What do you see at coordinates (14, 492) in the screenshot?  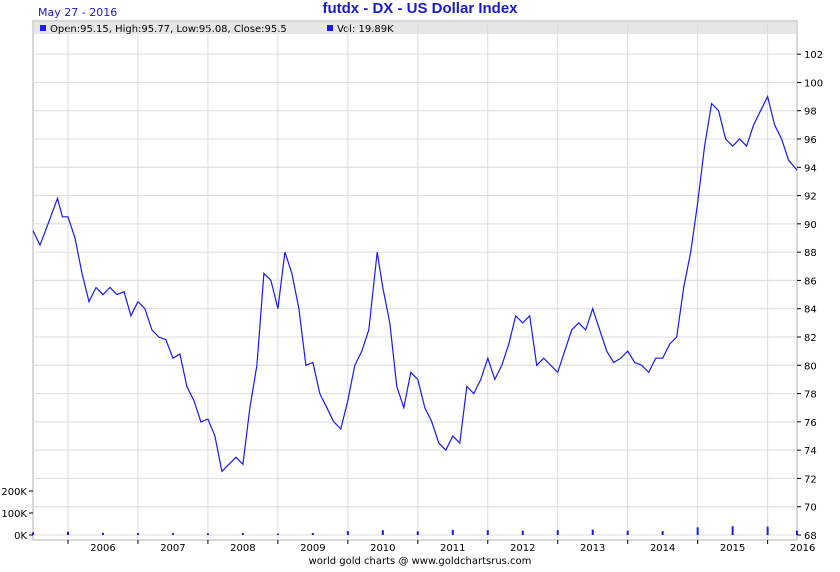 I see `volume-tick-label: 200K` at bounding box center [14, 492].